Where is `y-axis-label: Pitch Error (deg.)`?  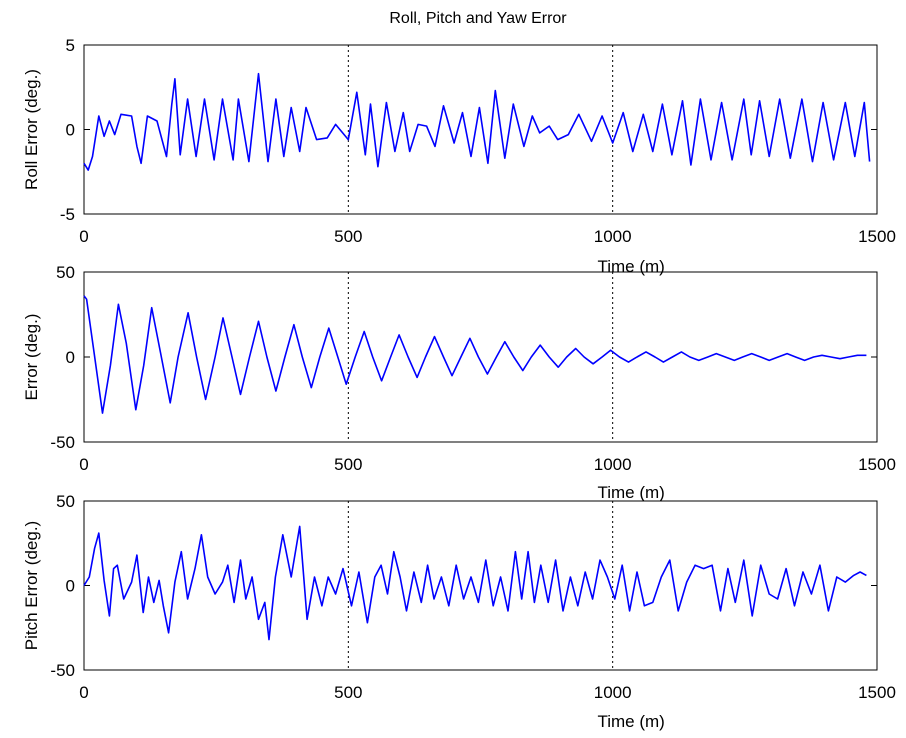
y-axis-label: Pitch Error (deg.) is located at coordinates (31, 585).